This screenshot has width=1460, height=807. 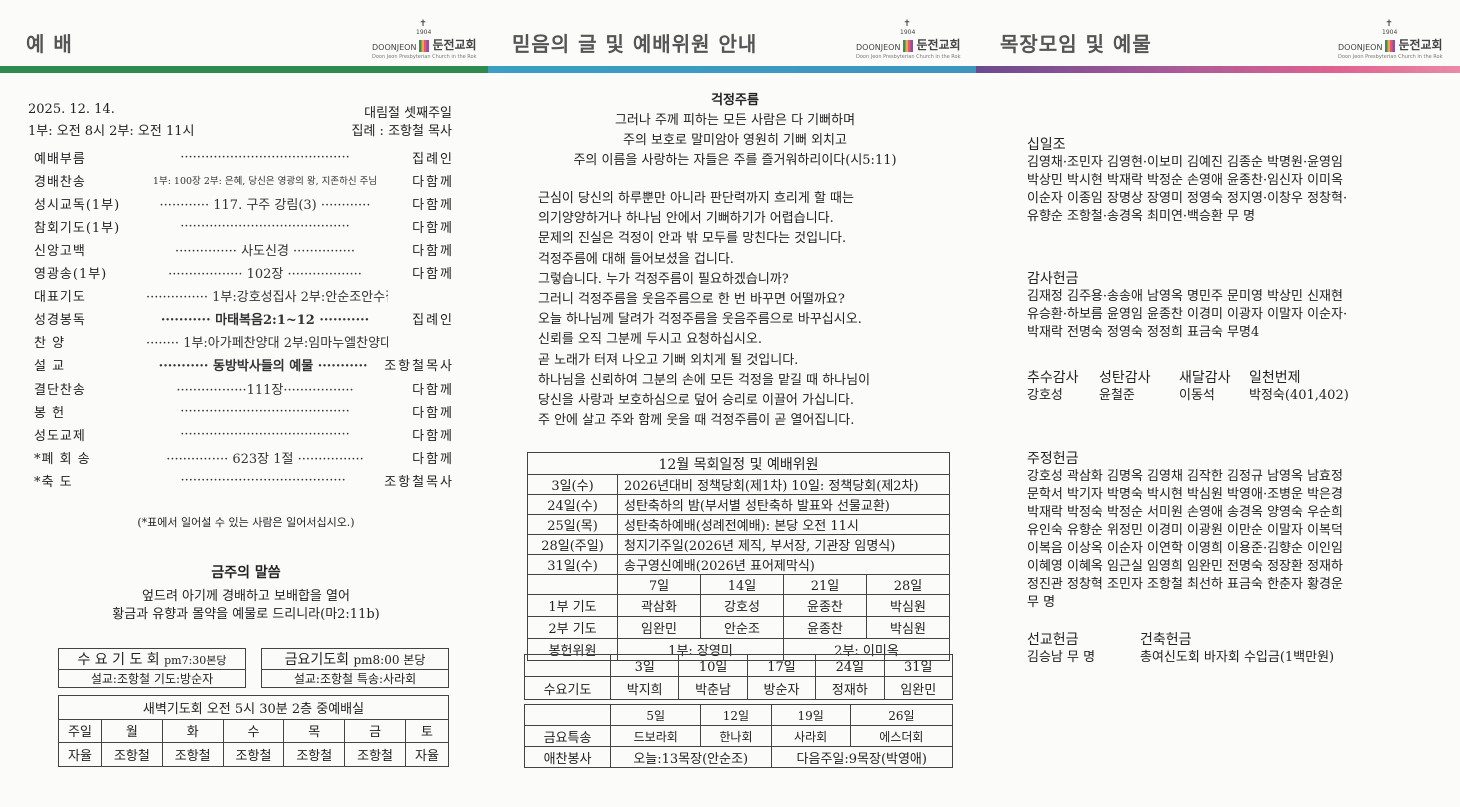 I want to click on order-person: 조항철목사, so click(x=419, y=367).